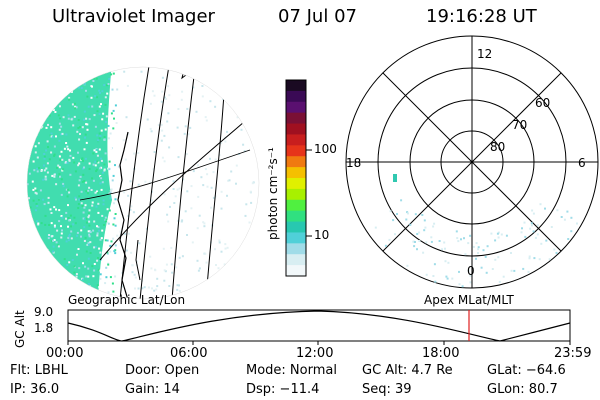 This screenshot has height=400, width=600. What do you see at coordinates (317, 16) in the screenshot?
I see `date-label: 07 Jul 07` at bounding box center [317, 16].